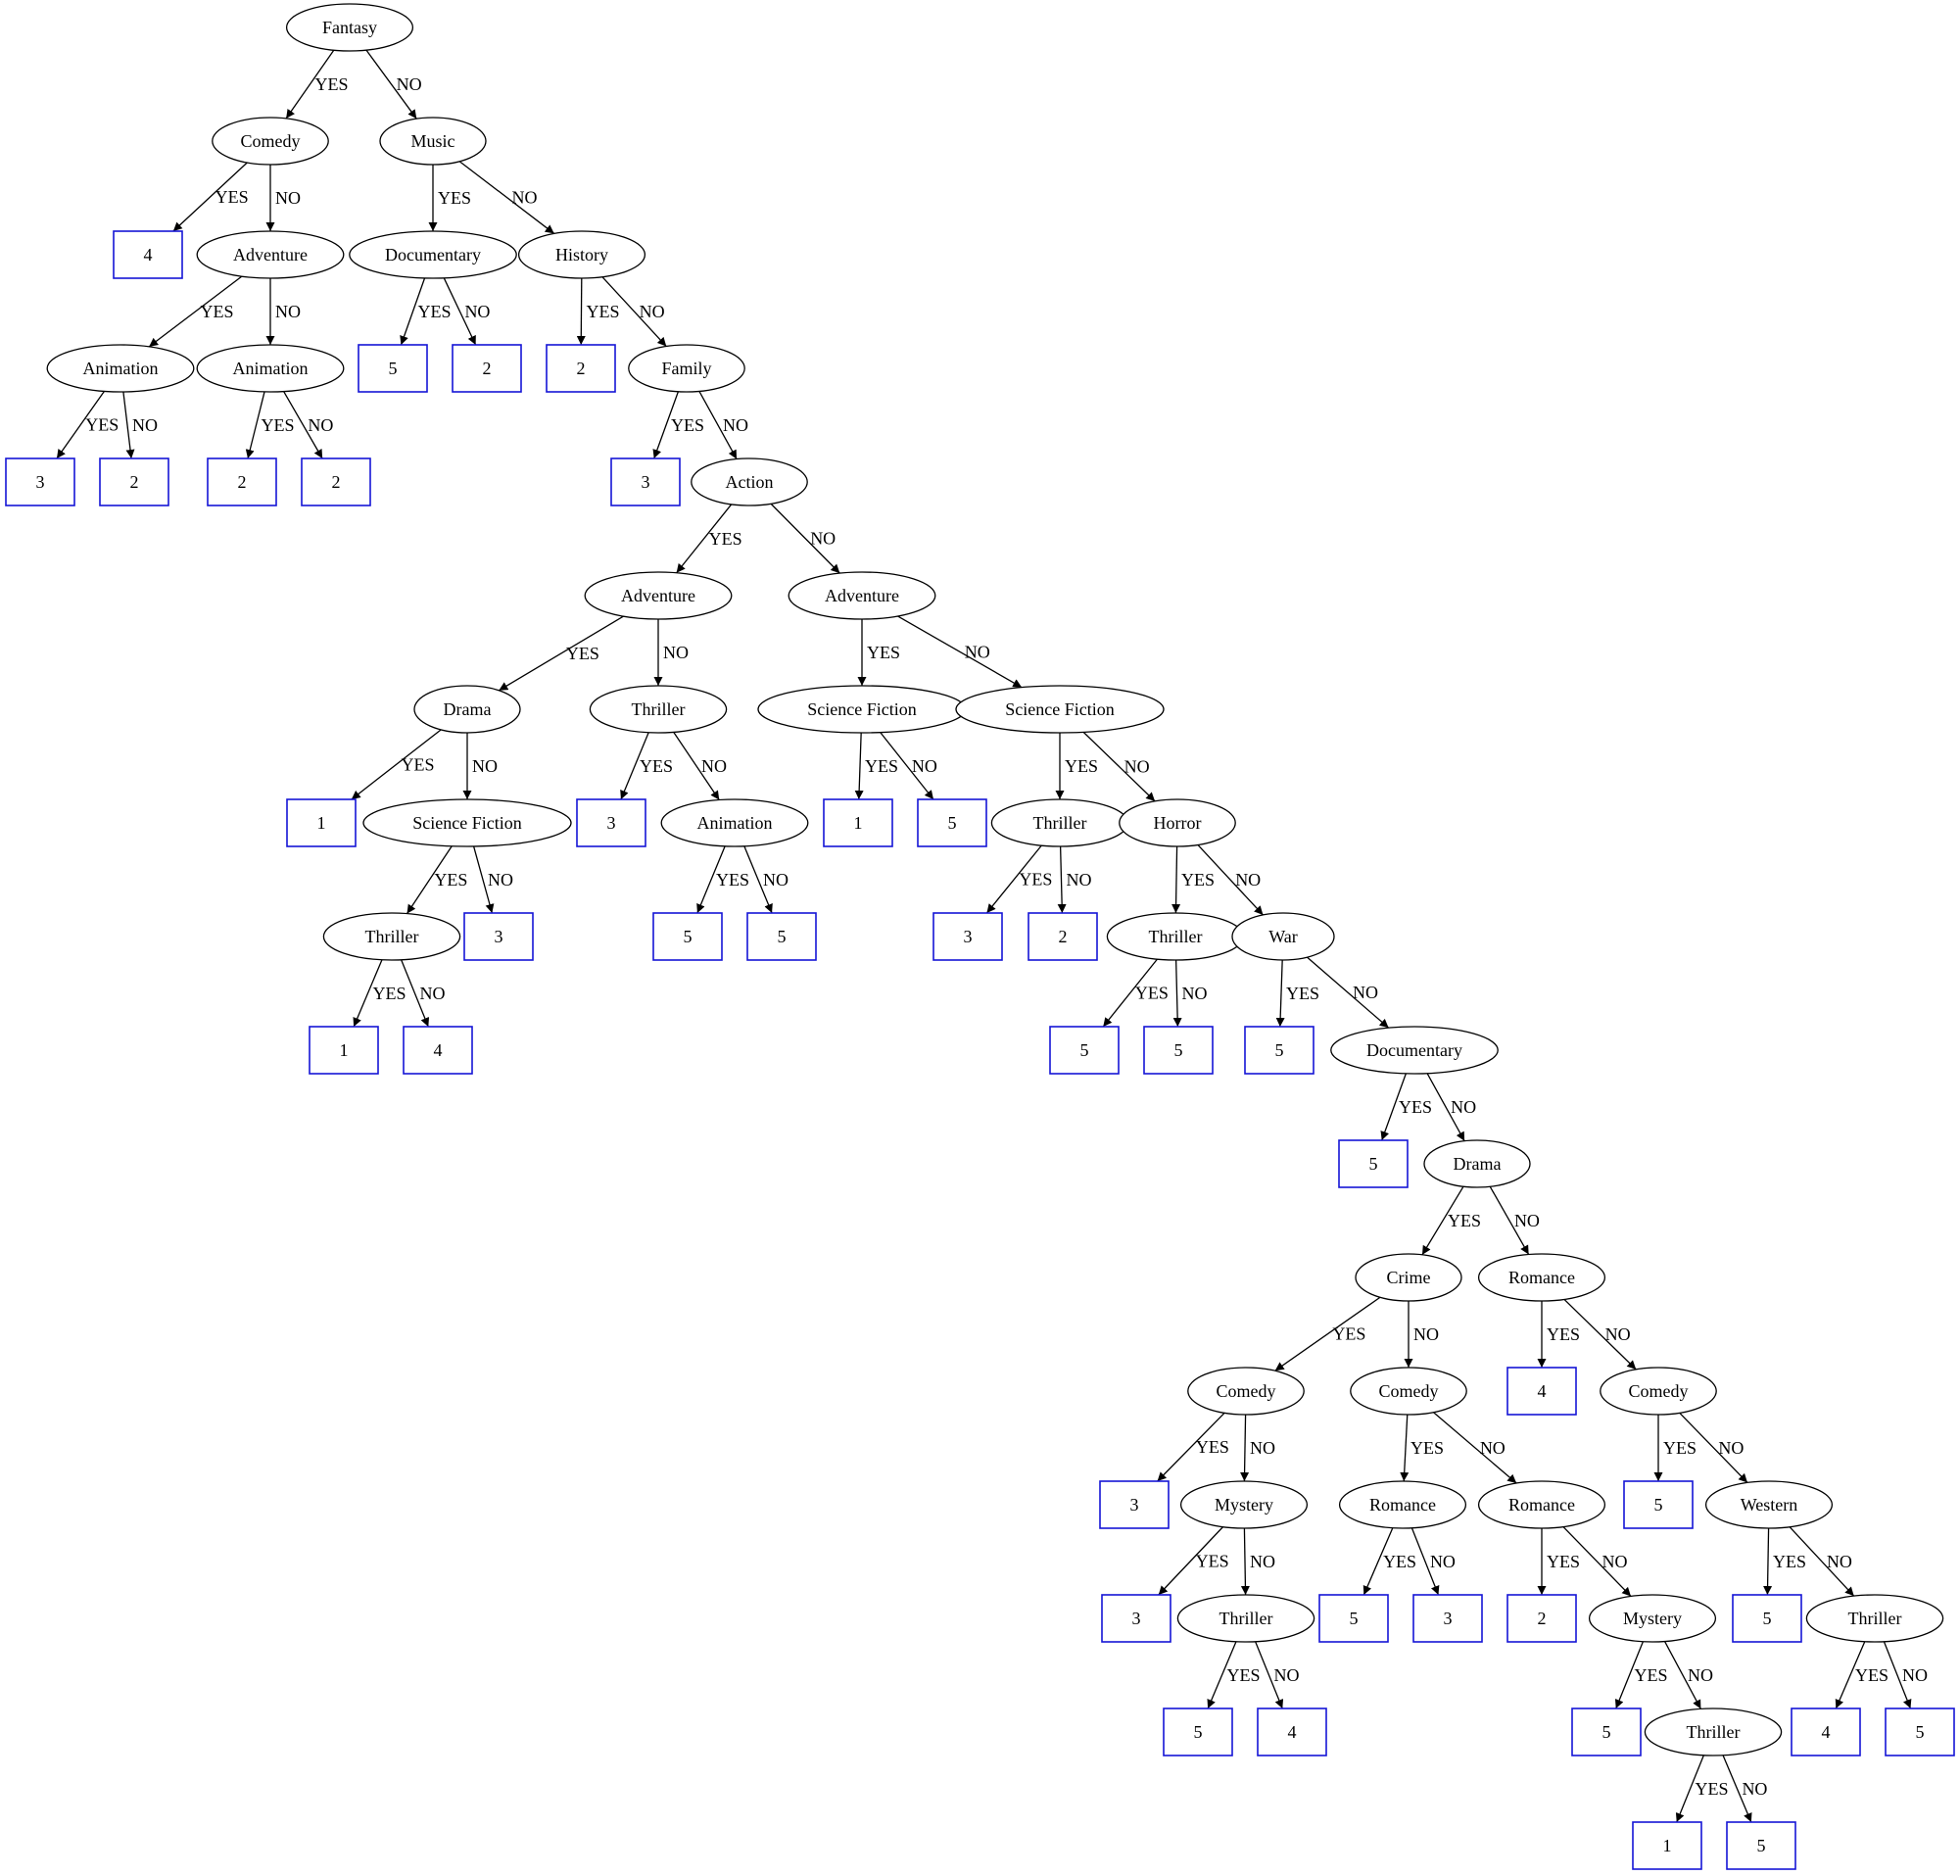  What do you see at coordinates (271, 141) in the screenshot?
I see `decision-label: Comedy` at bounding box center [271, 141].